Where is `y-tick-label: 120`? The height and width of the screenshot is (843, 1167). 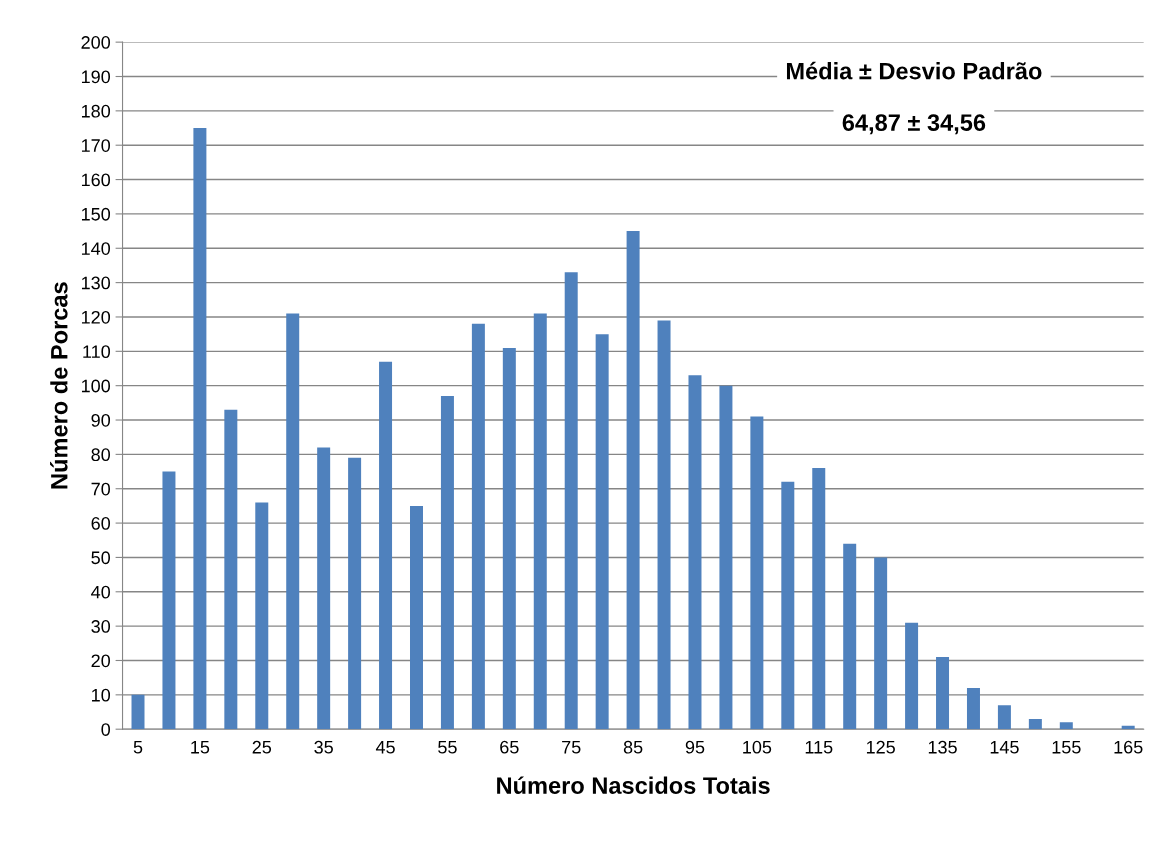 y-tick-label: 120 is located at coordinates (96, 317).